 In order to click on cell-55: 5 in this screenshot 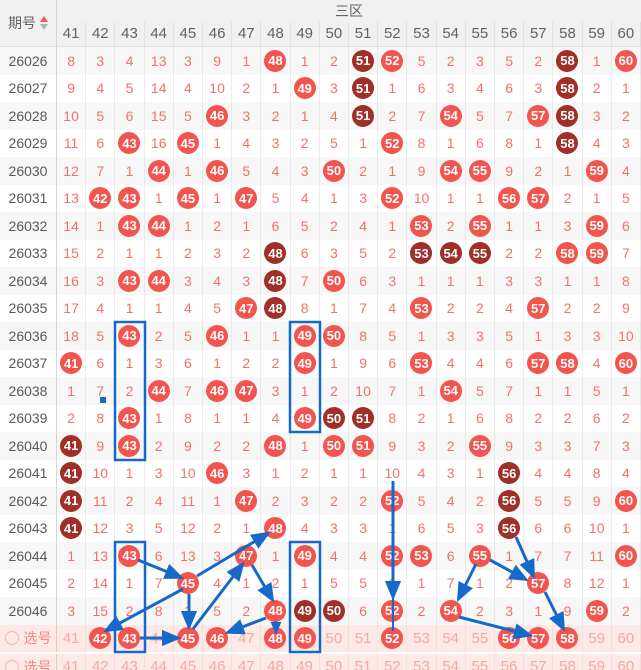, I will do `click(480, 391)`.